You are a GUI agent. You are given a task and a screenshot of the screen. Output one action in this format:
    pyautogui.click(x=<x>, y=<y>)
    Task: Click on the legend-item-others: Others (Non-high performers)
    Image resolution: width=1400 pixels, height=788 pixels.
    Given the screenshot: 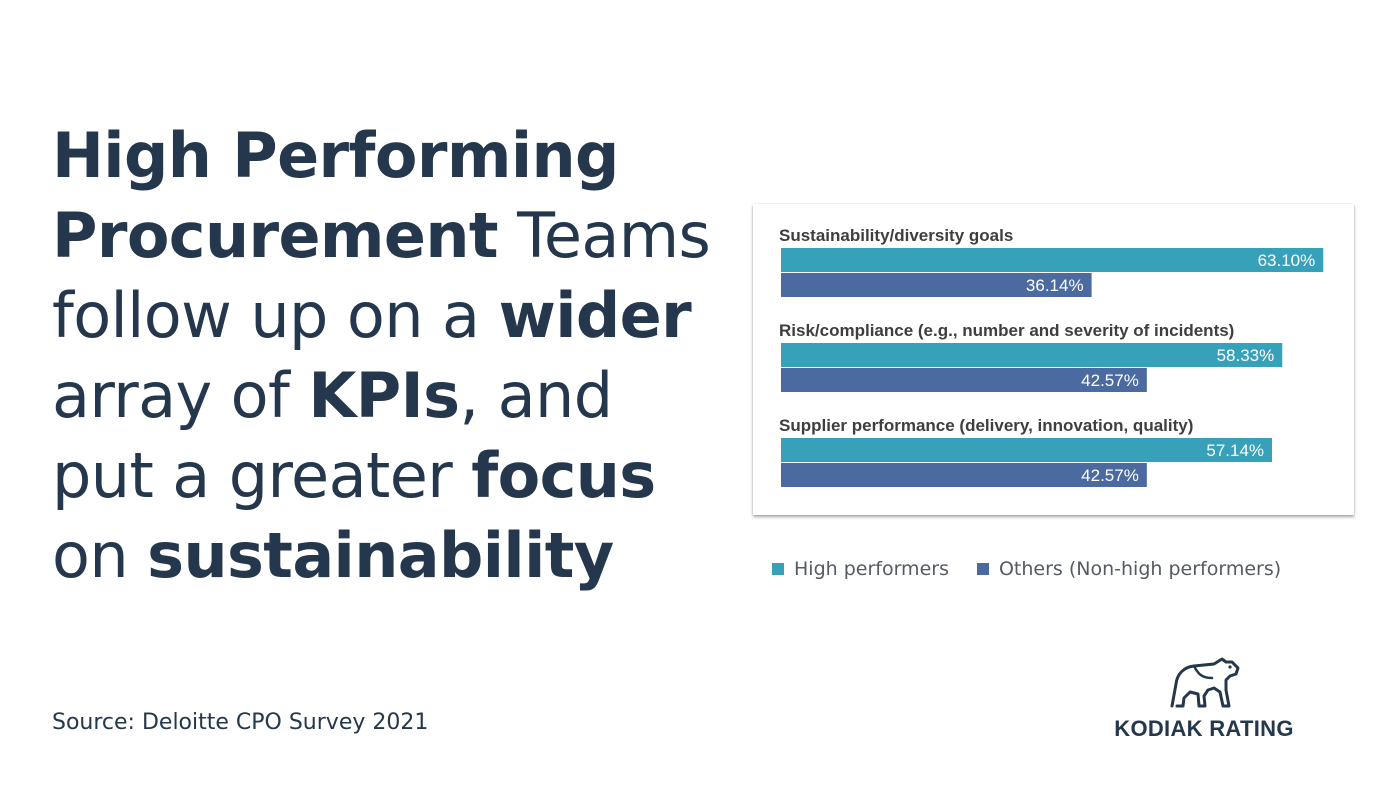 What is the action you would take?
    pyautogui.click(x=1129, y=569)
    